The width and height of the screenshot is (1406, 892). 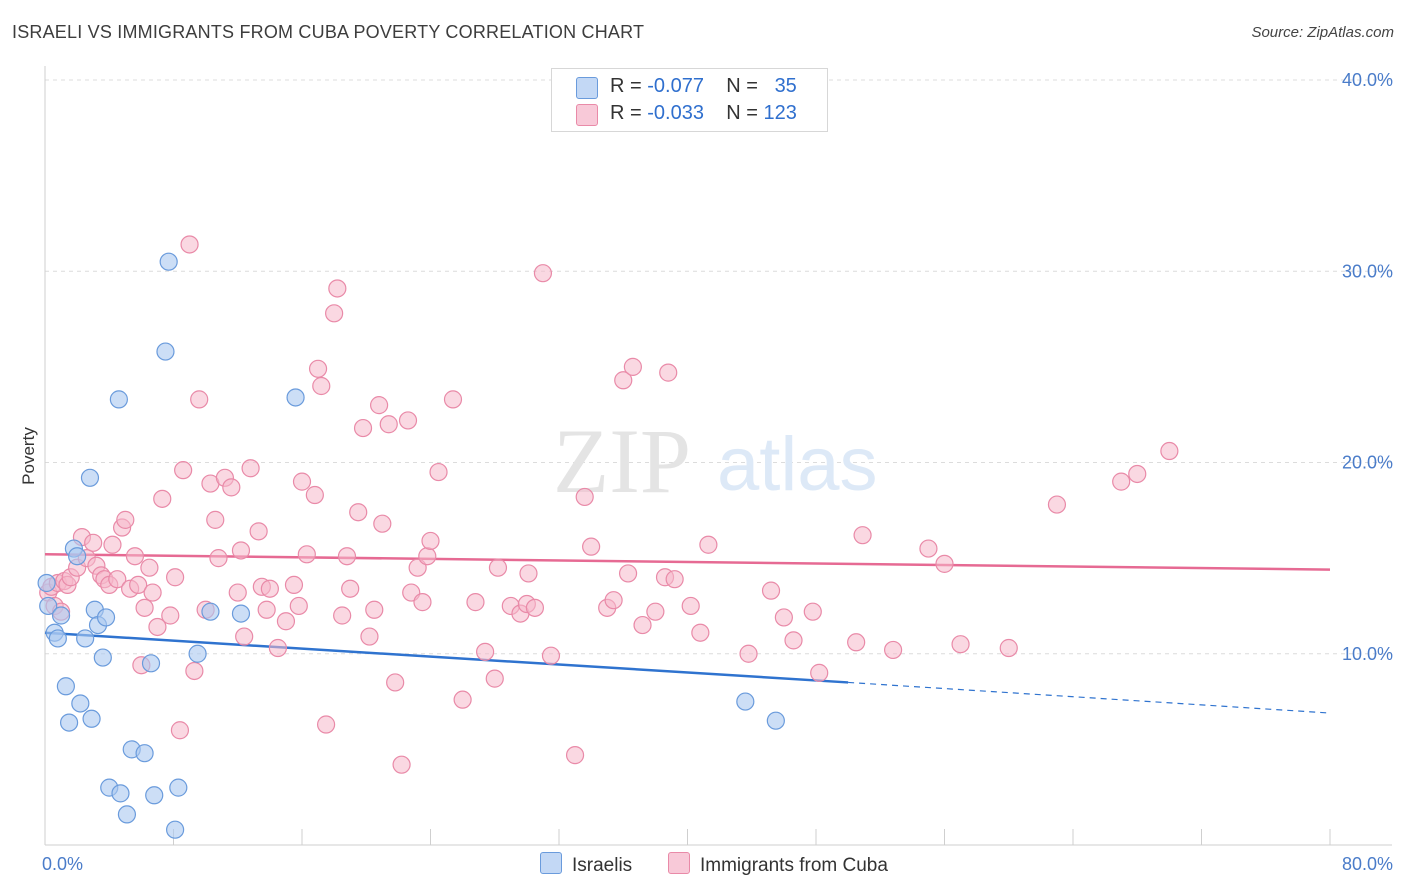 What do you see at coordinates (28, 456) in the screenshot?
I see `y-axis-label: Poverty` at bounding box center [28, 456].